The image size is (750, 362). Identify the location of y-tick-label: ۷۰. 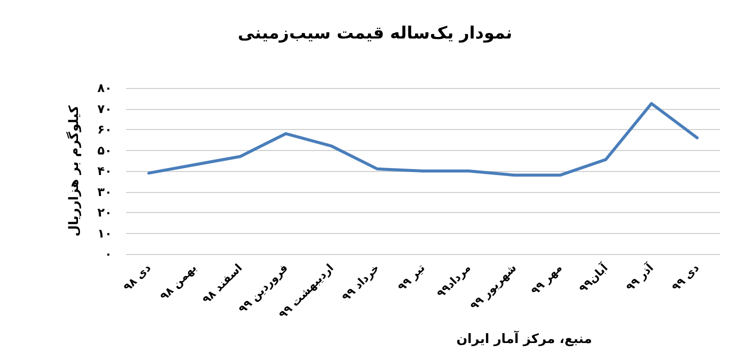
(104, 109).